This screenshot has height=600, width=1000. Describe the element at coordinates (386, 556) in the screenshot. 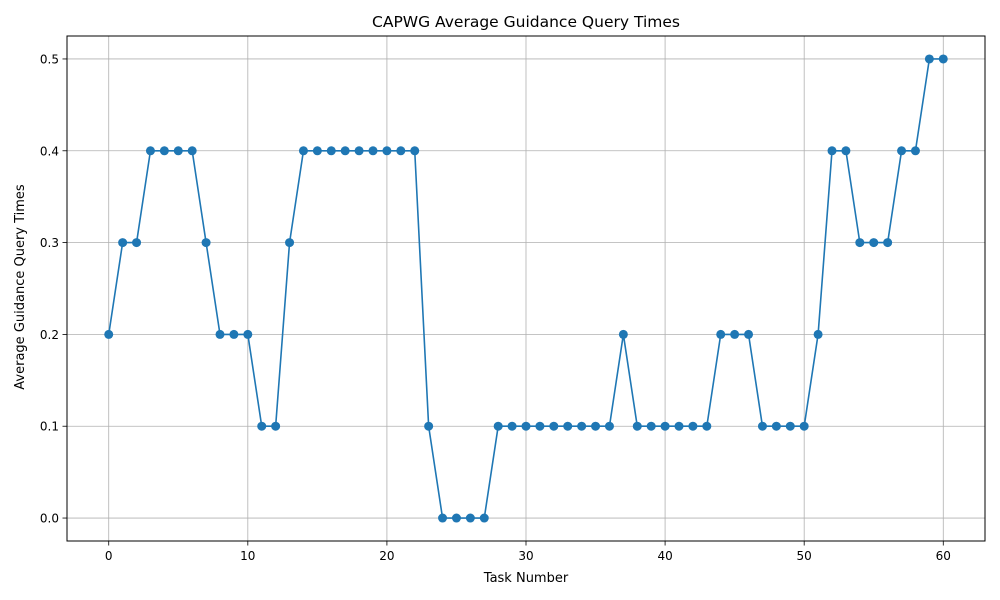

I see `x-tick-label: 20` at that location.